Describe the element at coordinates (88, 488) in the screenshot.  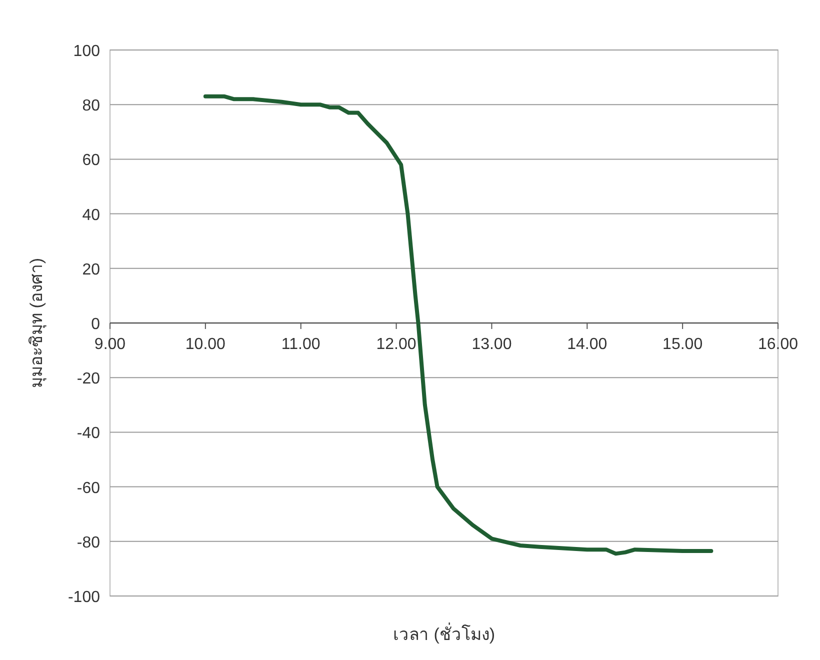
I see `y-tick-label: -60` at that location.